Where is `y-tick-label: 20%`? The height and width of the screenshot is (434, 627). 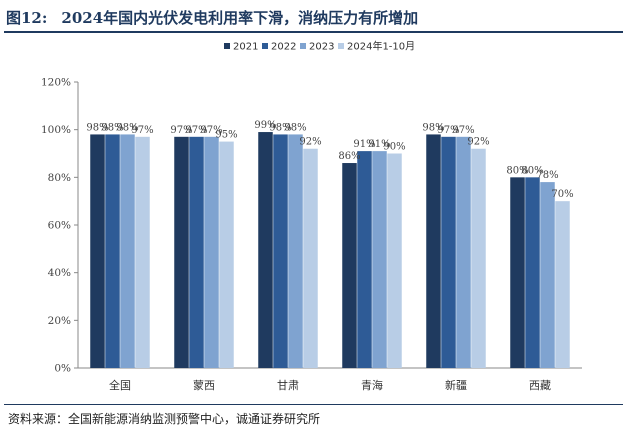 y-tick-label: 20% is located at coordinates (59, 321).